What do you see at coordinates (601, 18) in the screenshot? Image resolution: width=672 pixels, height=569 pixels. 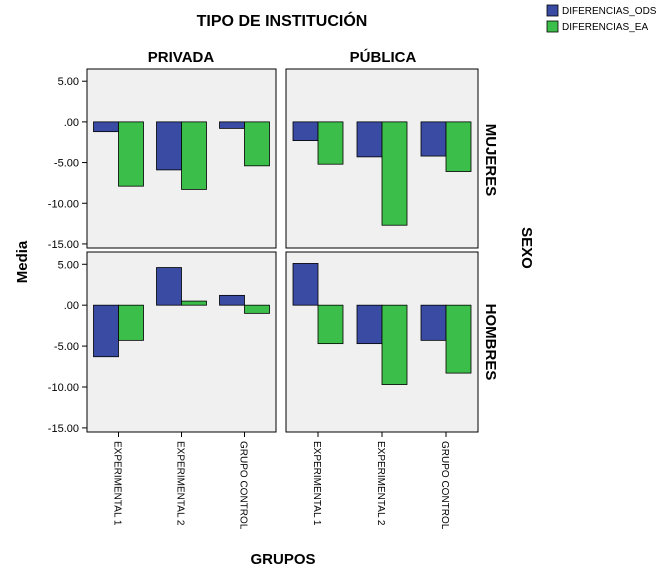 I see `legend: DIFERENCIAS_ODS DIFERENCIAS_EA` at bounding box center [601, 18].